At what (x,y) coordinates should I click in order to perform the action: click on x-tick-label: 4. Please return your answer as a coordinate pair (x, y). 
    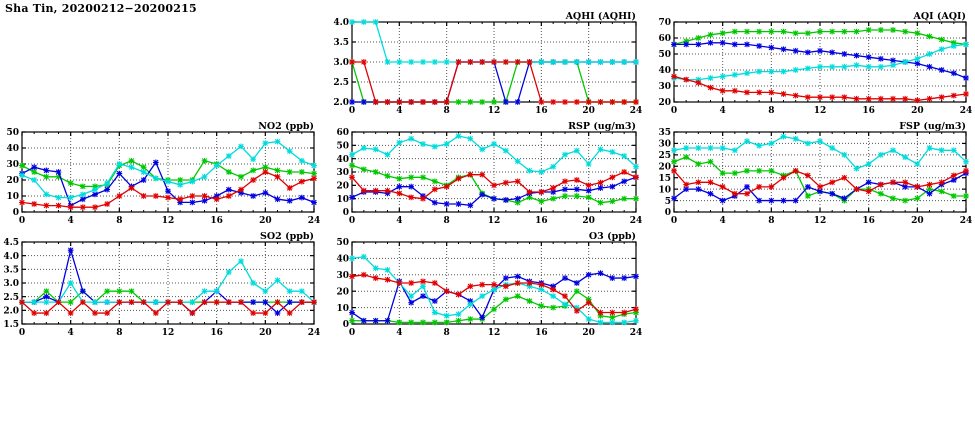
    Looking at the image, I should click on (399, 221).